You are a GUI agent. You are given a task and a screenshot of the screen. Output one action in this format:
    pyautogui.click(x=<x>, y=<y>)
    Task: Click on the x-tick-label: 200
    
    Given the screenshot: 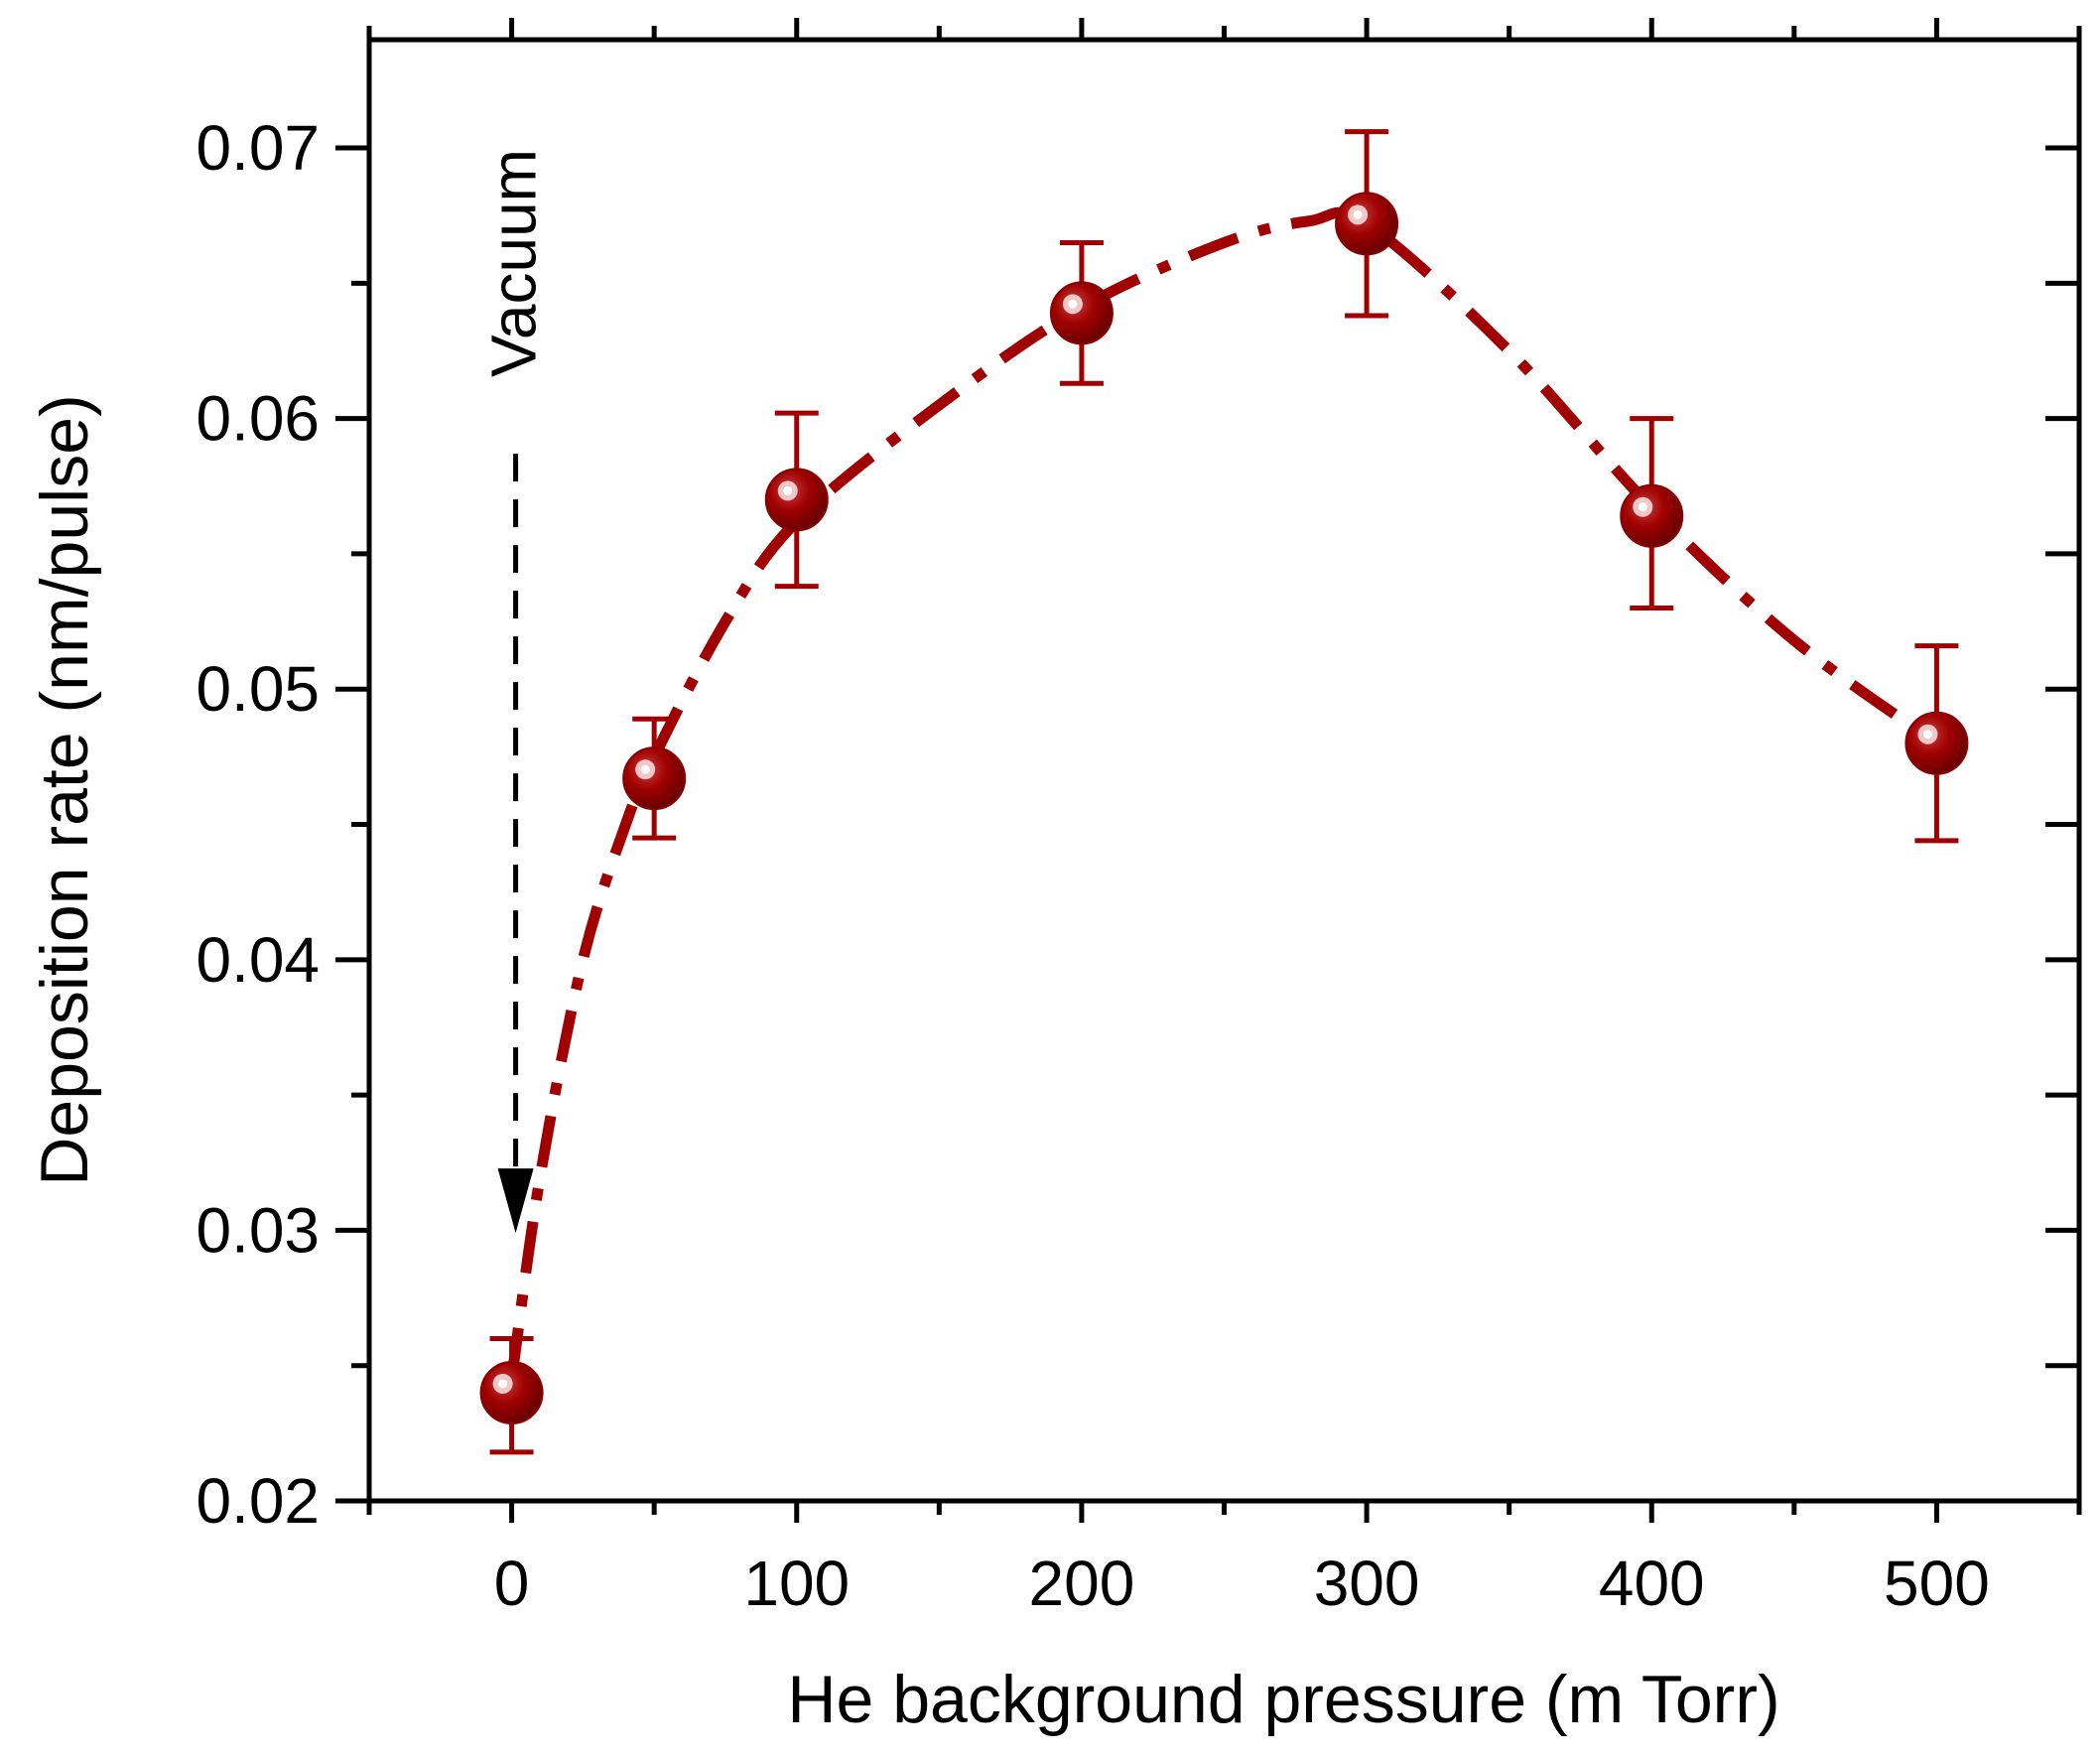 What is the action you would take?
    pyautogui.click(x=1082, y=1584)
    